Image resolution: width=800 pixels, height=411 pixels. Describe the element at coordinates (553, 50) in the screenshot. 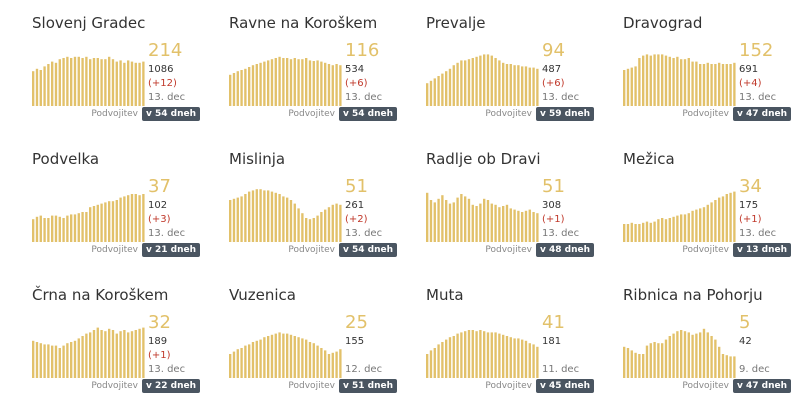

I see `current-cases: 94` at that location.